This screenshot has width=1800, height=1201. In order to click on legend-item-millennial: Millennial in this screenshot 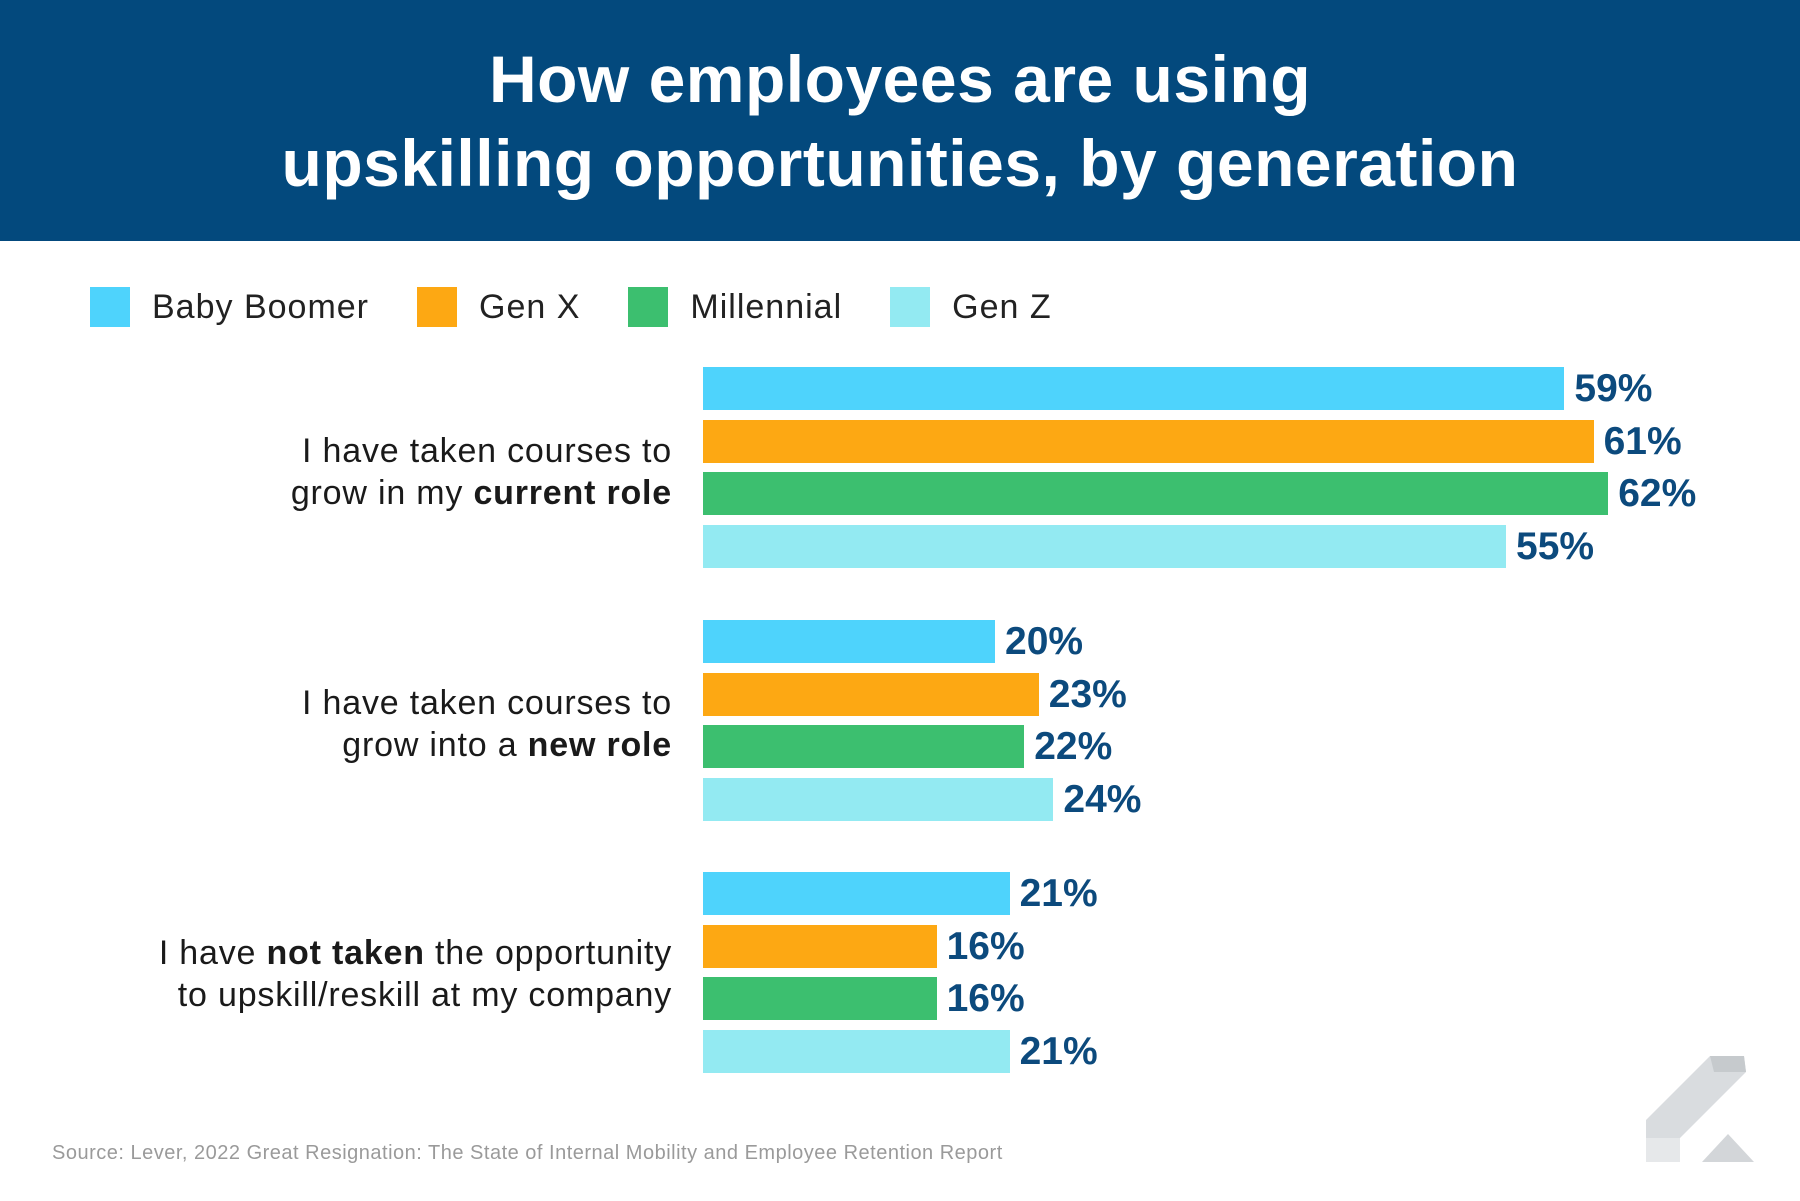, I will do `click(735, 307)`.